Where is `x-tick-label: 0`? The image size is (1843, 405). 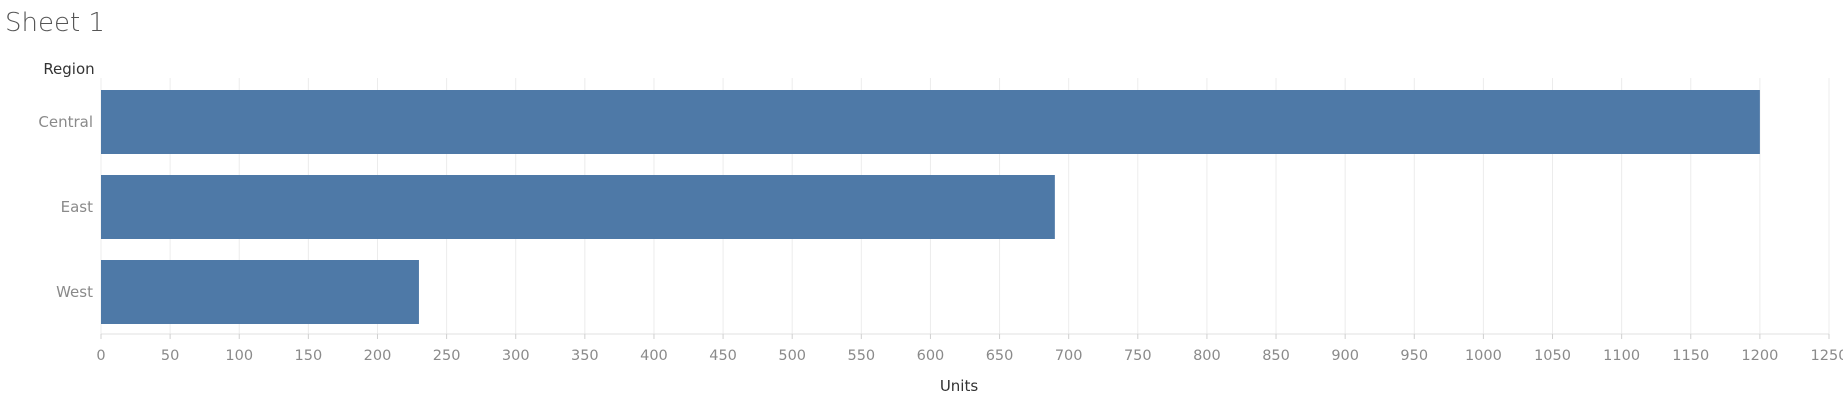 x-tick-label: 0 is located at coordinates (100, 356).